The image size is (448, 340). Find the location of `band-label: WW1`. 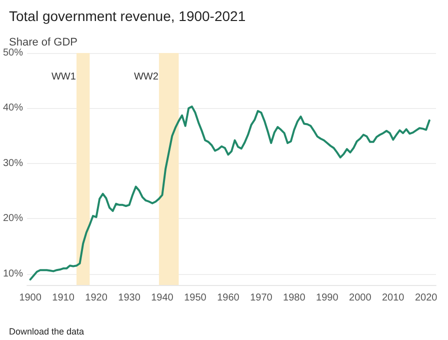

band-label: WW1 is located at coordinates (63, 77).